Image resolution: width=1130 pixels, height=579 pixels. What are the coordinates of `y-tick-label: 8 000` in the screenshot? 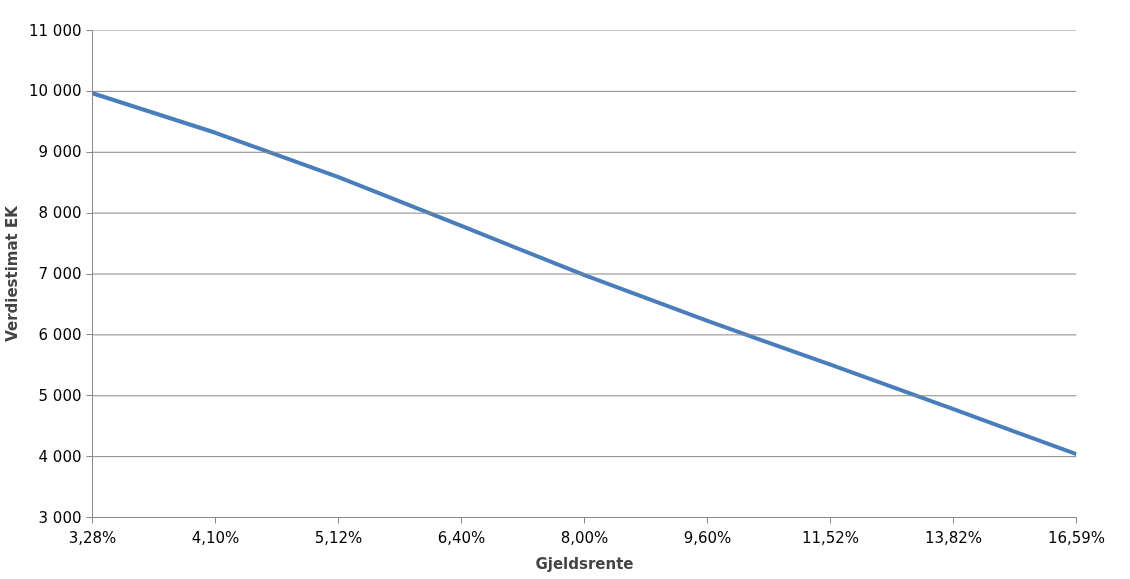 It's located at (60, 213).